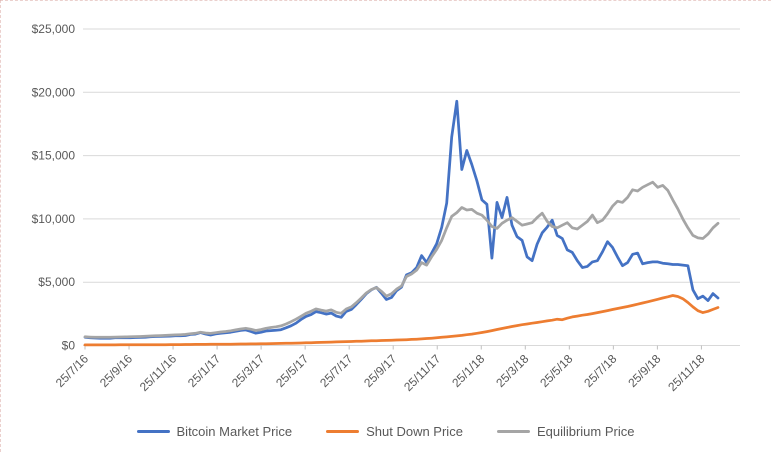 The height and width of the screenshot is (452, 771). Describe the element at coordinates (292, 370) in the screenshot. I see `x-tick-label: 25/5/17` at that location.